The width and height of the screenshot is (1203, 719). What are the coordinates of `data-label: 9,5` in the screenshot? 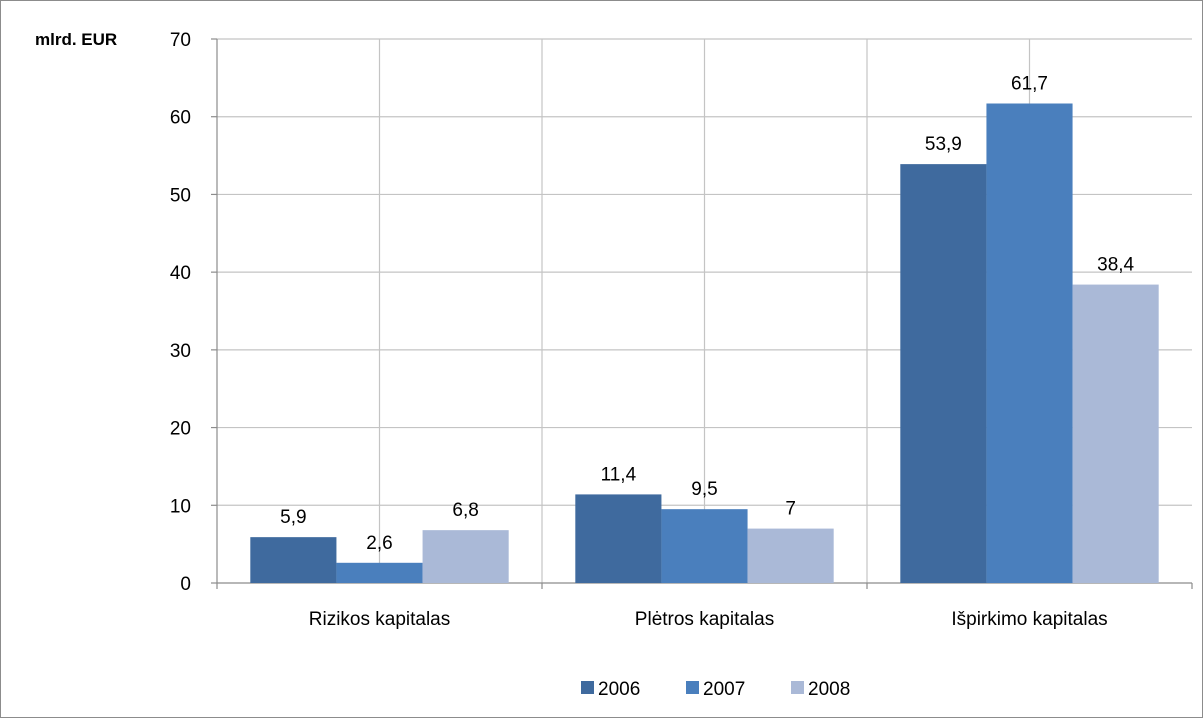 It's located at (704, 489).